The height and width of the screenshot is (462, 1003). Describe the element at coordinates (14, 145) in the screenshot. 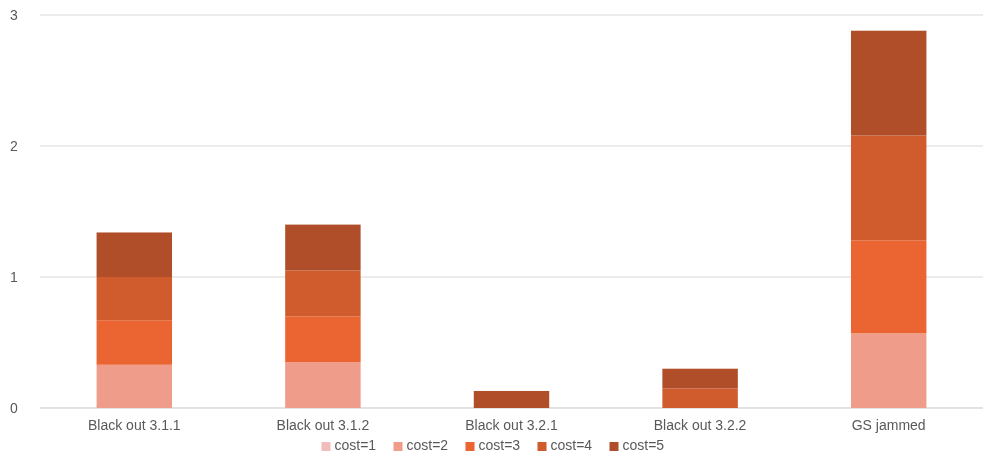

I see `y-tick-label: 2` at that location.